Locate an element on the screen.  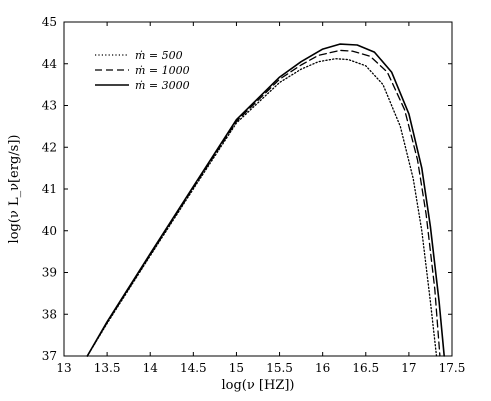
x-tick-label: 13 is located at coordinates (63, 368).